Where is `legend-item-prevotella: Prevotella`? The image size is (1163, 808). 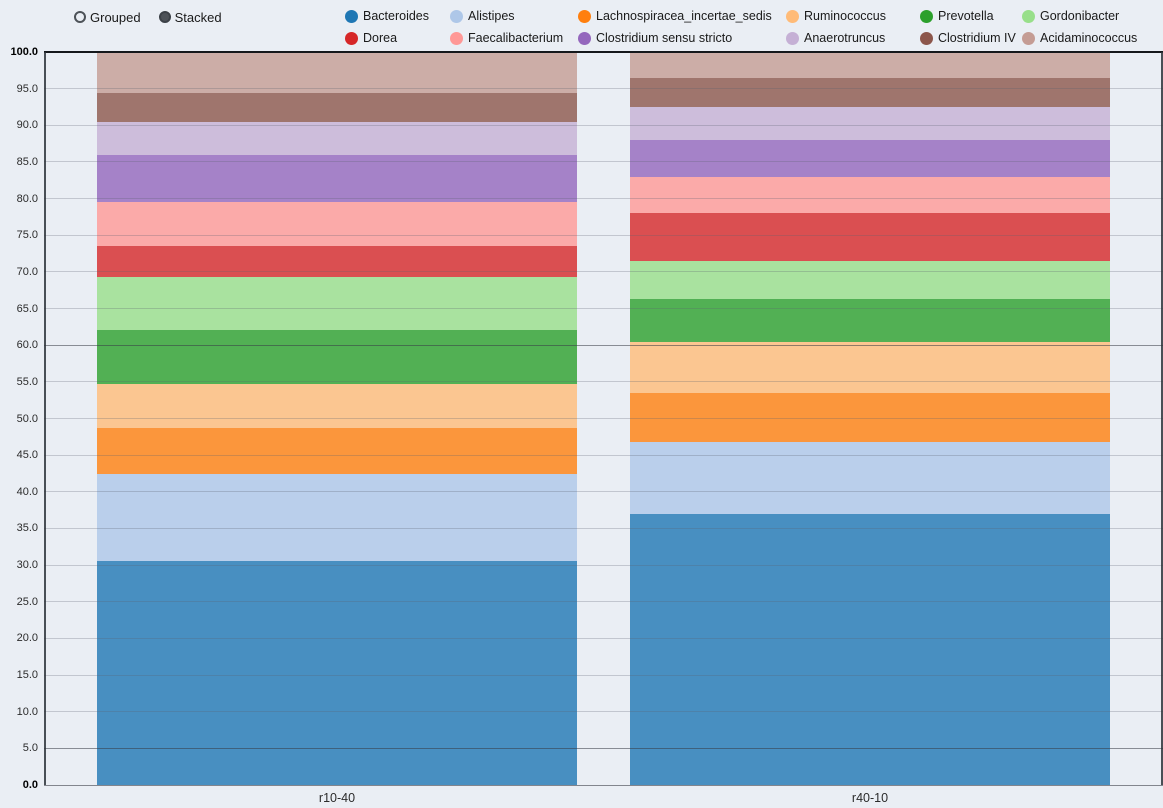 legend-item-prevotella: Prevotella is located at coordinates (971, 16).